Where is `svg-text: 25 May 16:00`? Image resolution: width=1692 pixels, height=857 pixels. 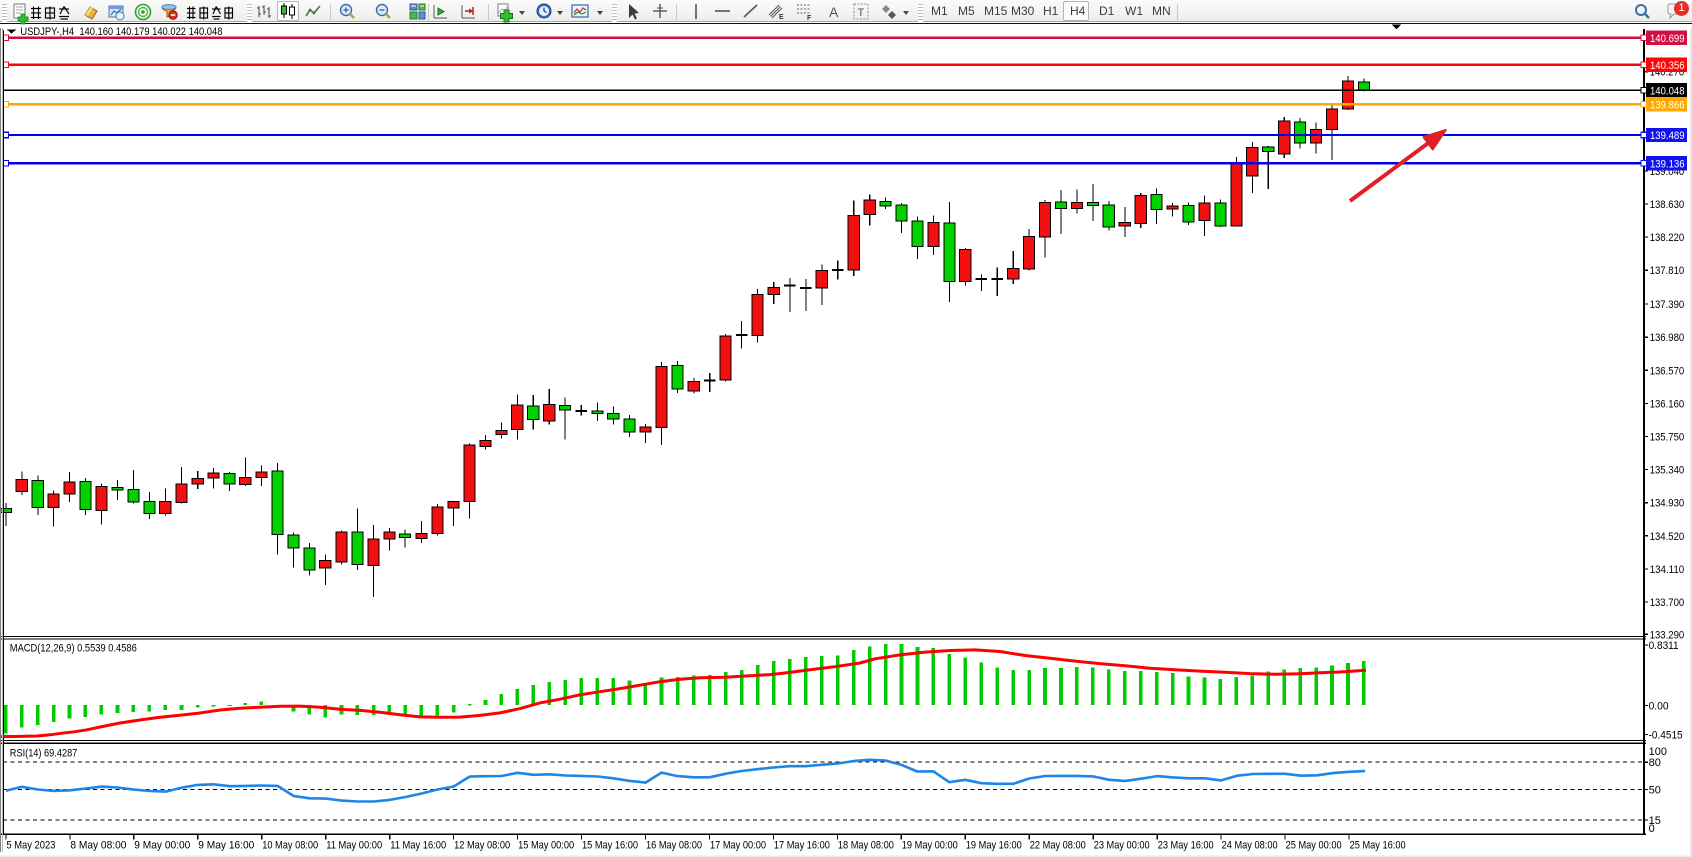 svg-text: 25 May 16:00 is located at coordinates (1378, 845).